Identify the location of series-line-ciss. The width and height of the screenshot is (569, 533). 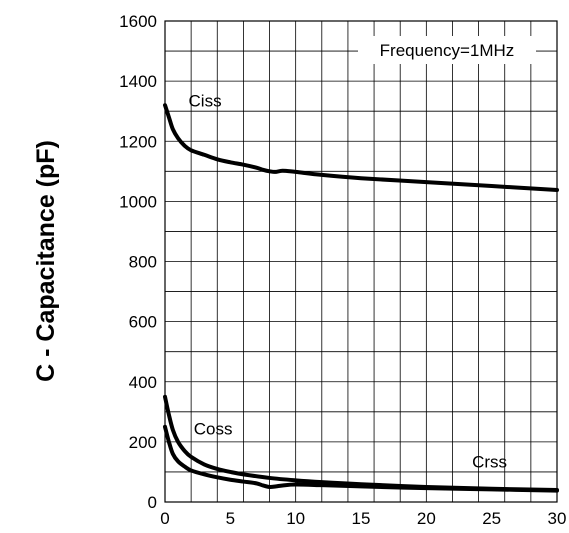
(361, 147).